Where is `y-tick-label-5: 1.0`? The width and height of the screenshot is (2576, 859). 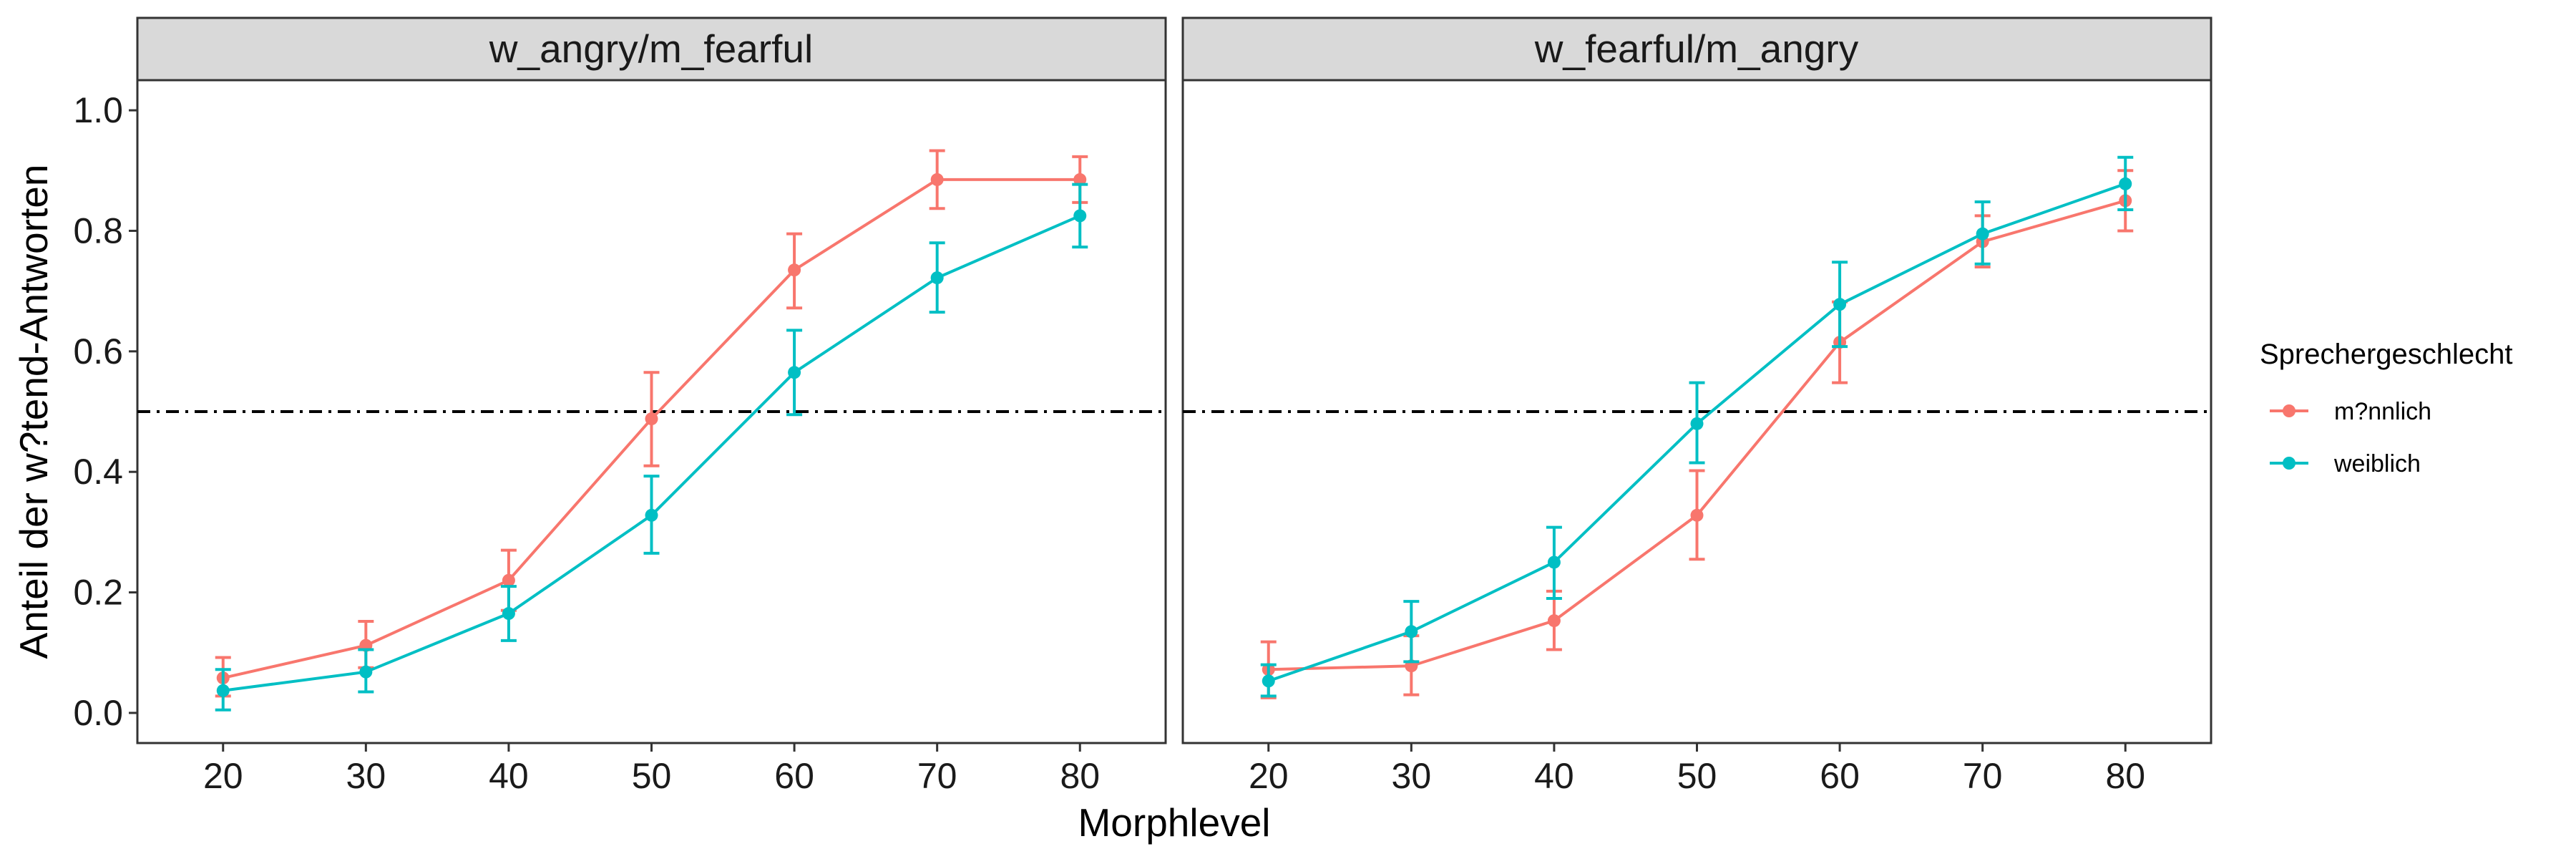
y-tick-label-5: 1.0 is located at coordinates (98, 110).